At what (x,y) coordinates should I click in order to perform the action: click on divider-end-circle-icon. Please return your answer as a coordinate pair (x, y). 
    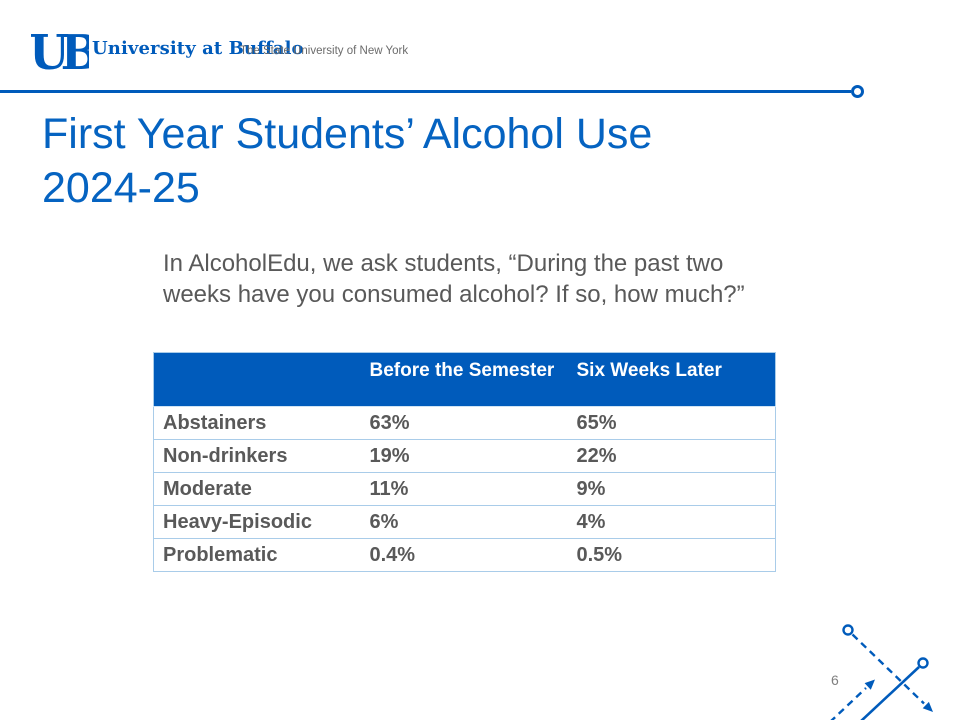
    Looking at the image, I should click on (857, 91).